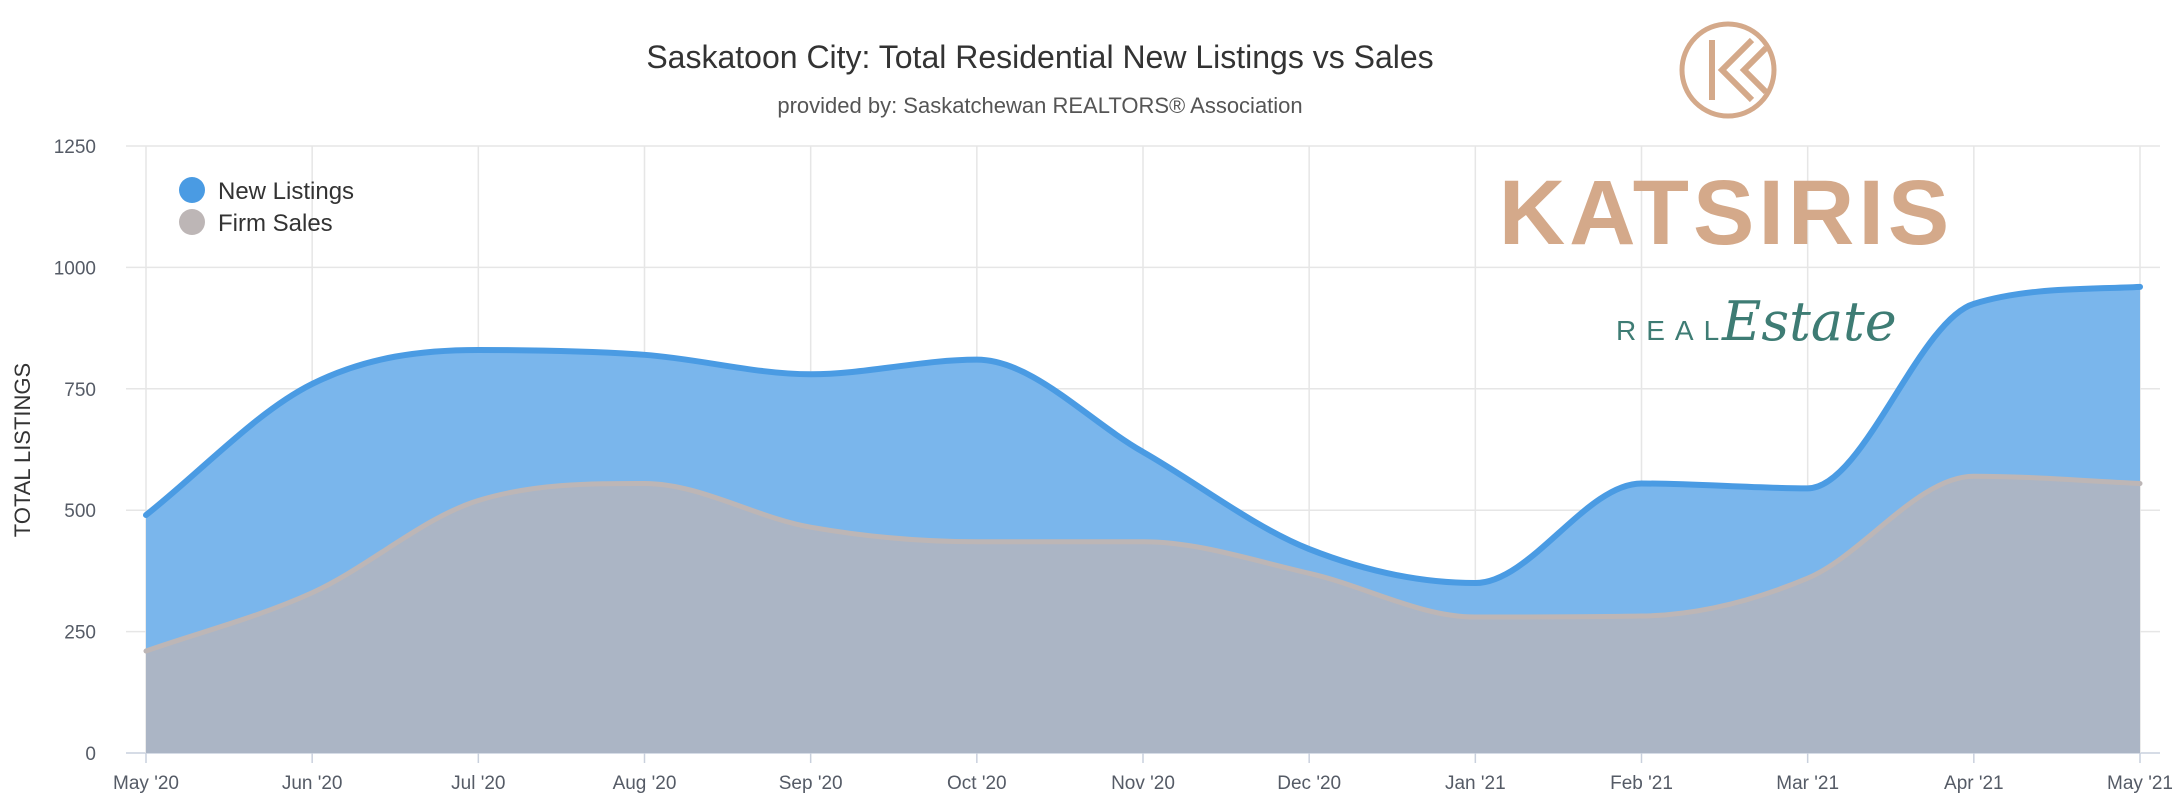 The image size is (2184, 808). I want to click on x-tick-label: Jun '20, so click(312, 783).